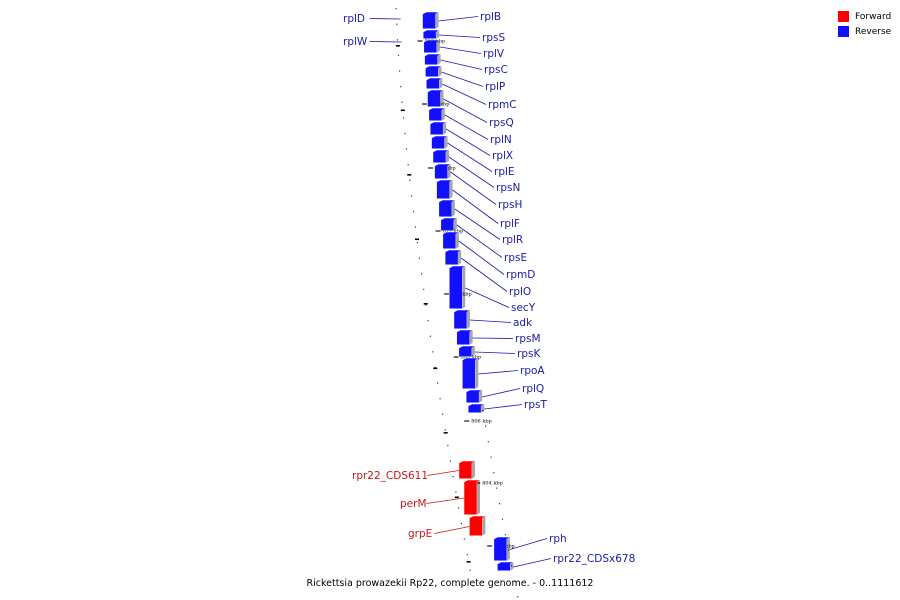  Describe the element at coordinates (453, 232) in the screenshot. I see `tick-label: 812 kbp` at that location.